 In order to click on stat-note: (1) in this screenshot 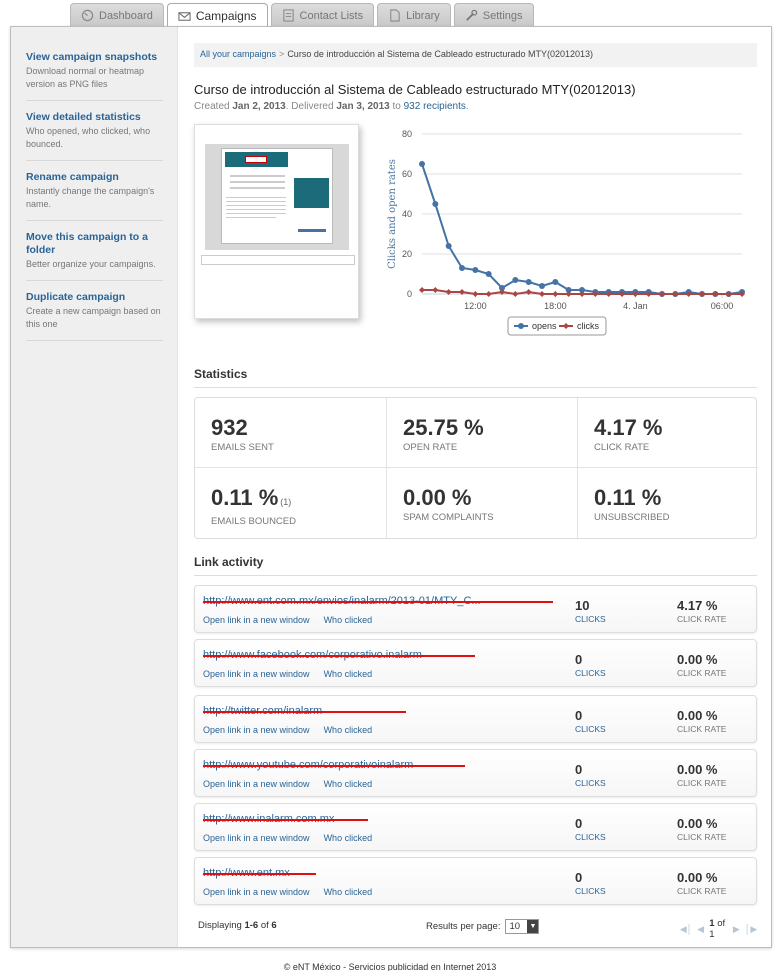, I will do `click(286, 502)`.